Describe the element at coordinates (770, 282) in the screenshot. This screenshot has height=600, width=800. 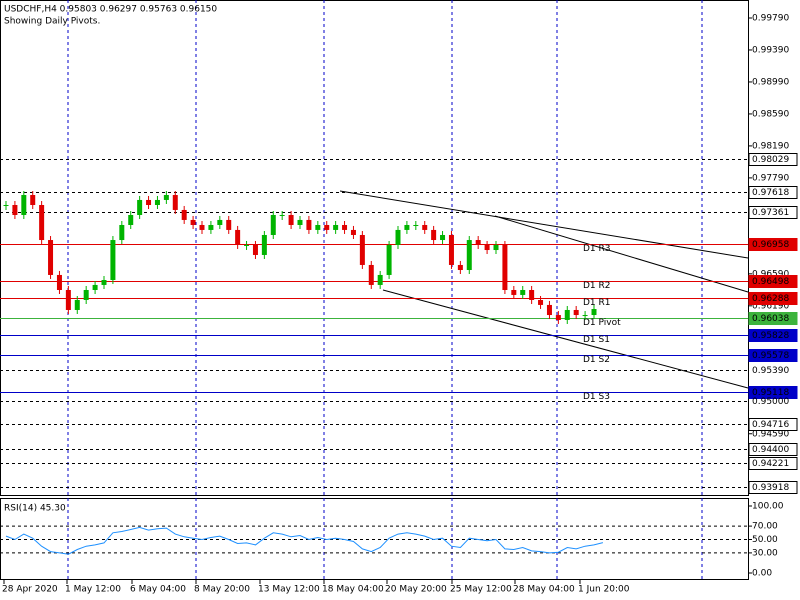
I see `level-label: 0.96498` at that location.